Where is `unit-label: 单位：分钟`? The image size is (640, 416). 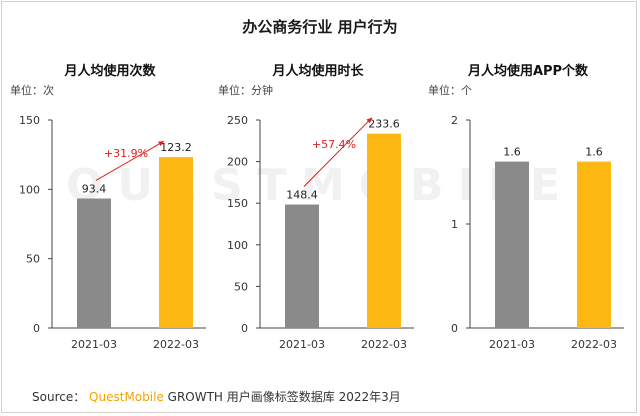
unit-label: 单位：分钟 is located at coordinates (245, 90).